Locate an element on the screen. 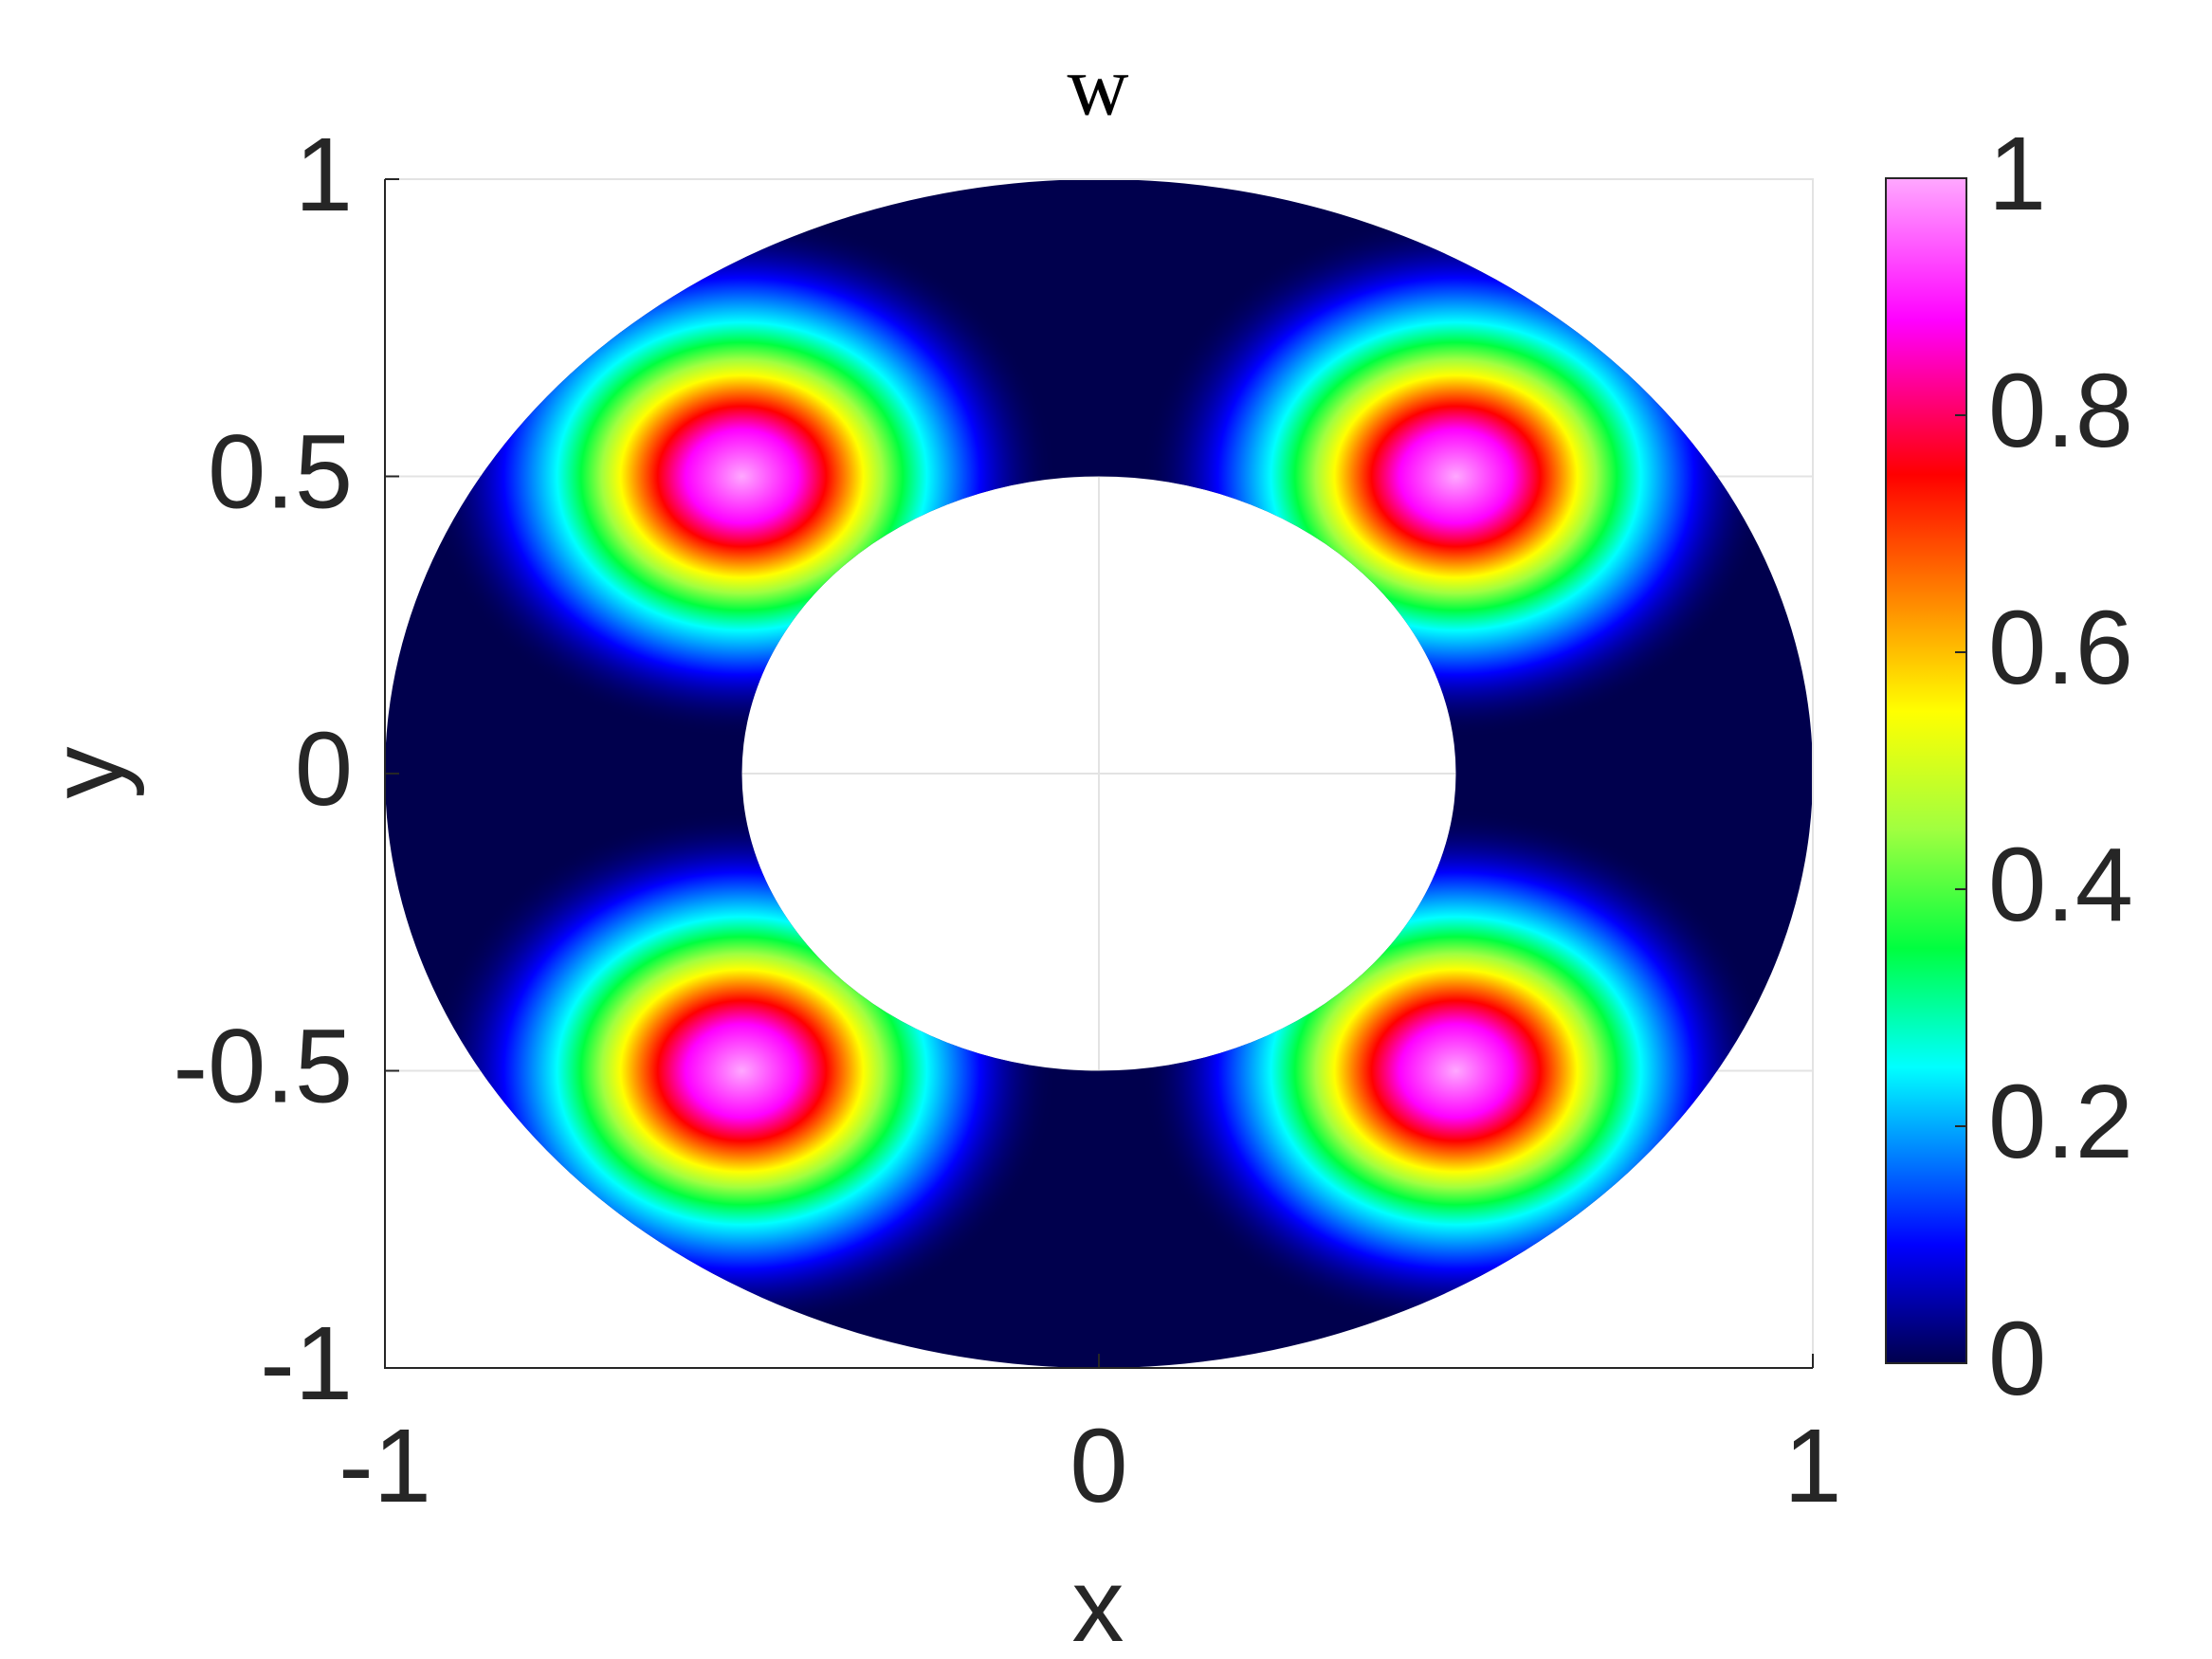 This screenshot has height=1659, width=2212. colorbar-tick-label: 0.6 is located at coordinates (2060, 648).